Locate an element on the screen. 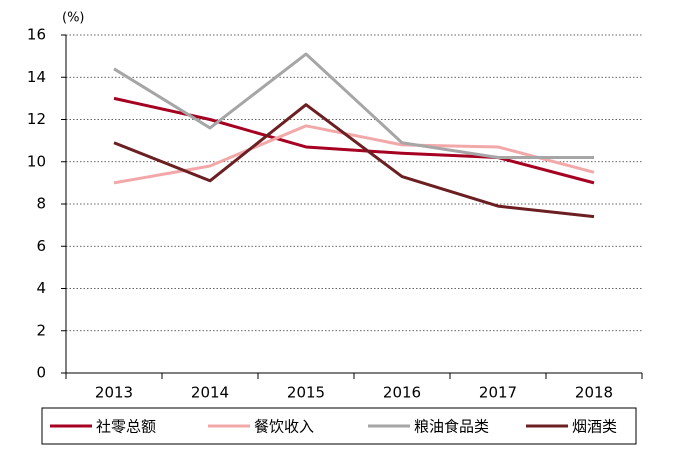 This screenshot has height=450, width=684. y-tick-label: 16 is located at coordinates (36, 35).